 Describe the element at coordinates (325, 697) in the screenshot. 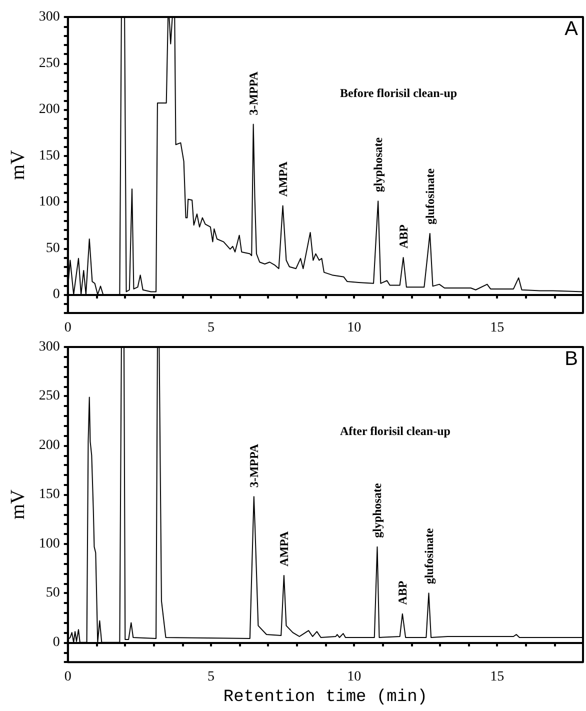

I see `x-axis-title: Retention time (min)` at that location.